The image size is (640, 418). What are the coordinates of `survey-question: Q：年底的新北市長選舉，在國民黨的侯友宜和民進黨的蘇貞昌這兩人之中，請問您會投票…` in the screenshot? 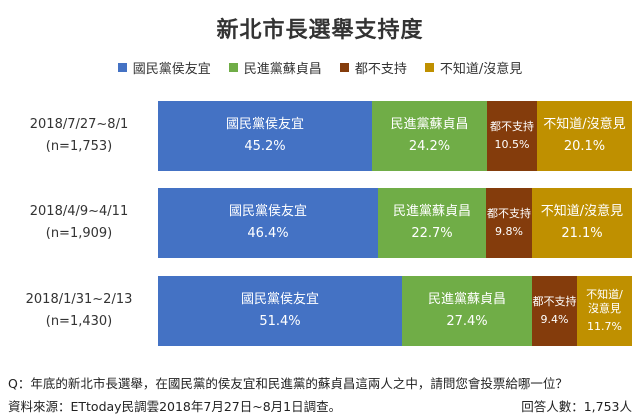 It's located at (288, 383).